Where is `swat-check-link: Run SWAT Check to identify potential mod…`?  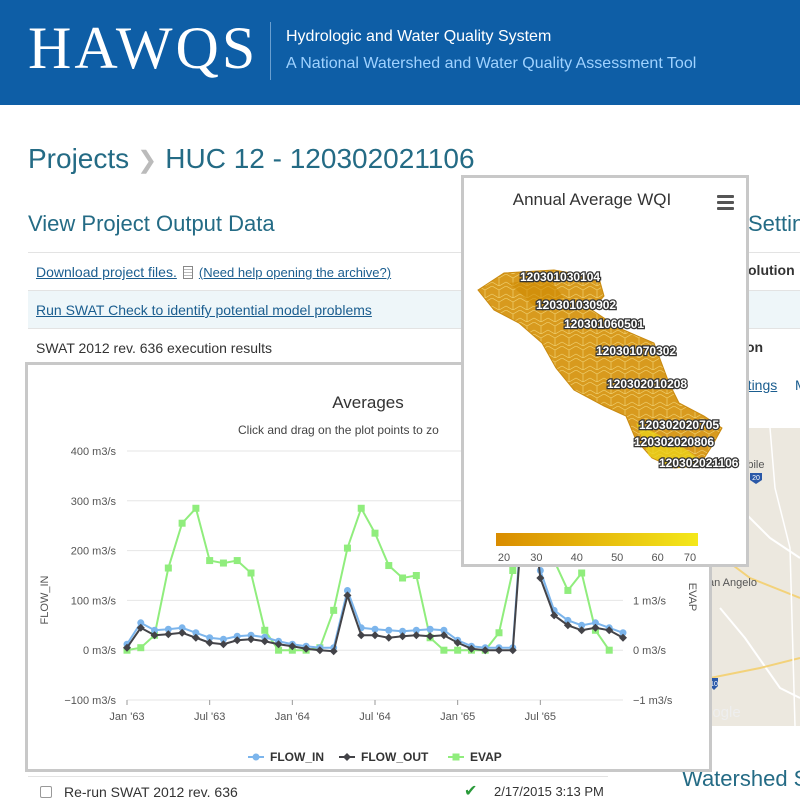 swat-check-link: Run SWAT Check to identify potential mod… is located at coordinates (204, 310).